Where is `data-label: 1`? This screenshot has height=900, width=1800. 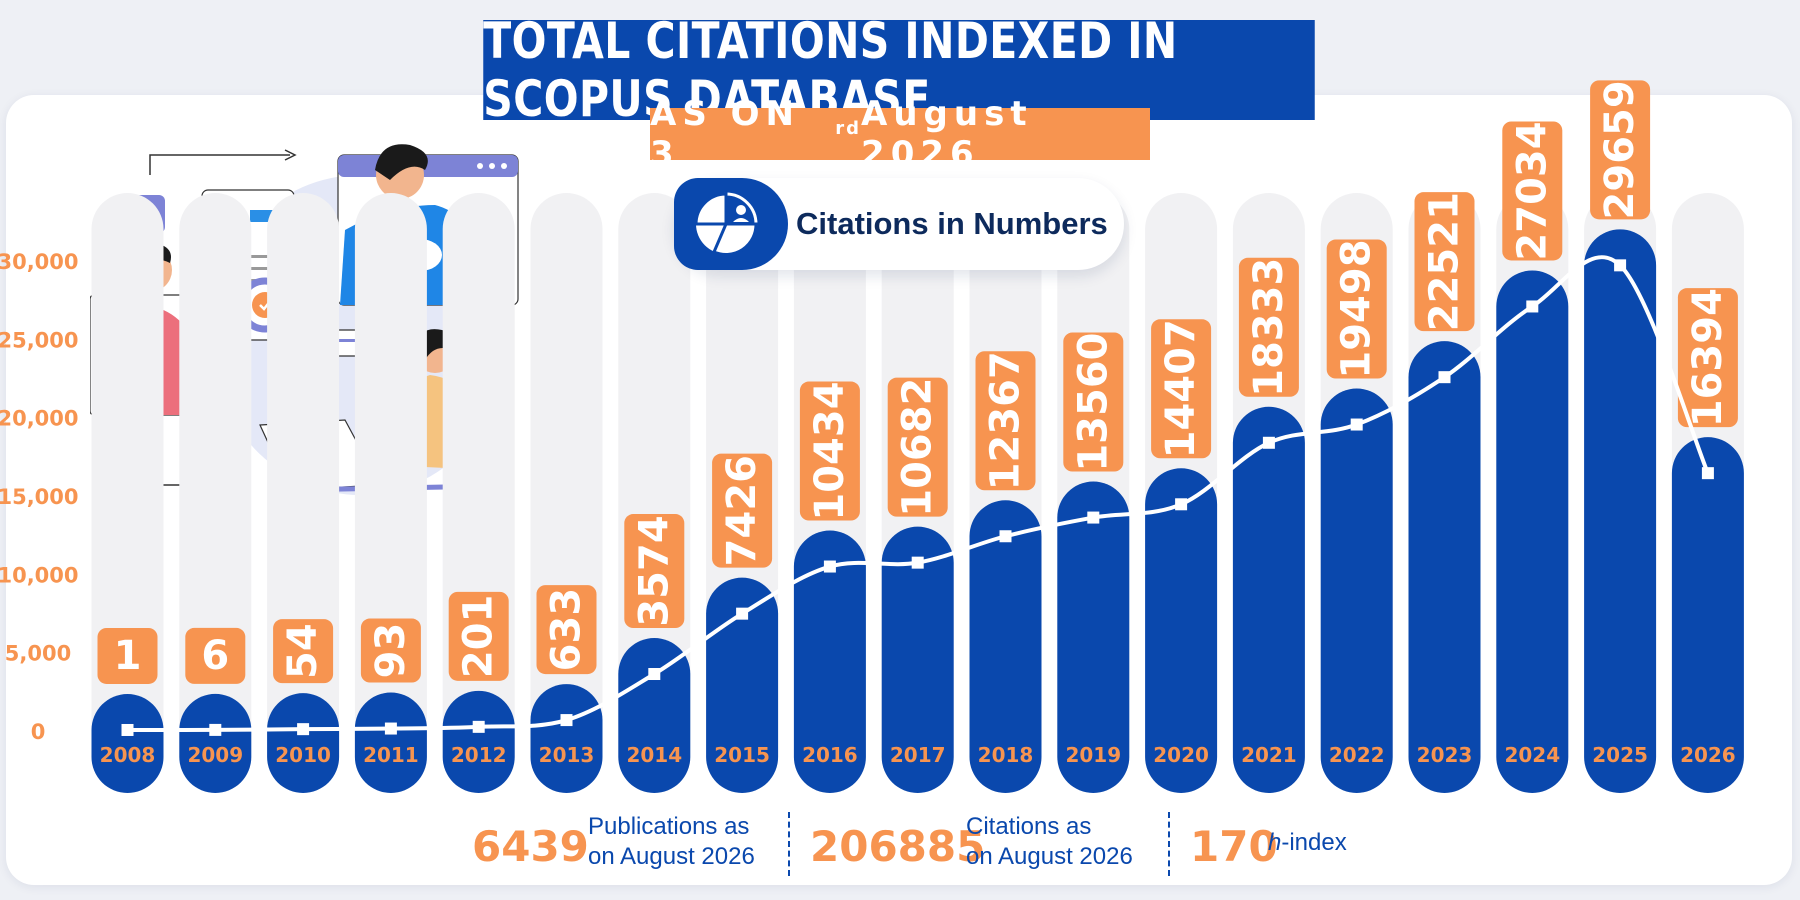 data-label: 1 is located at coordinates (128, 656).